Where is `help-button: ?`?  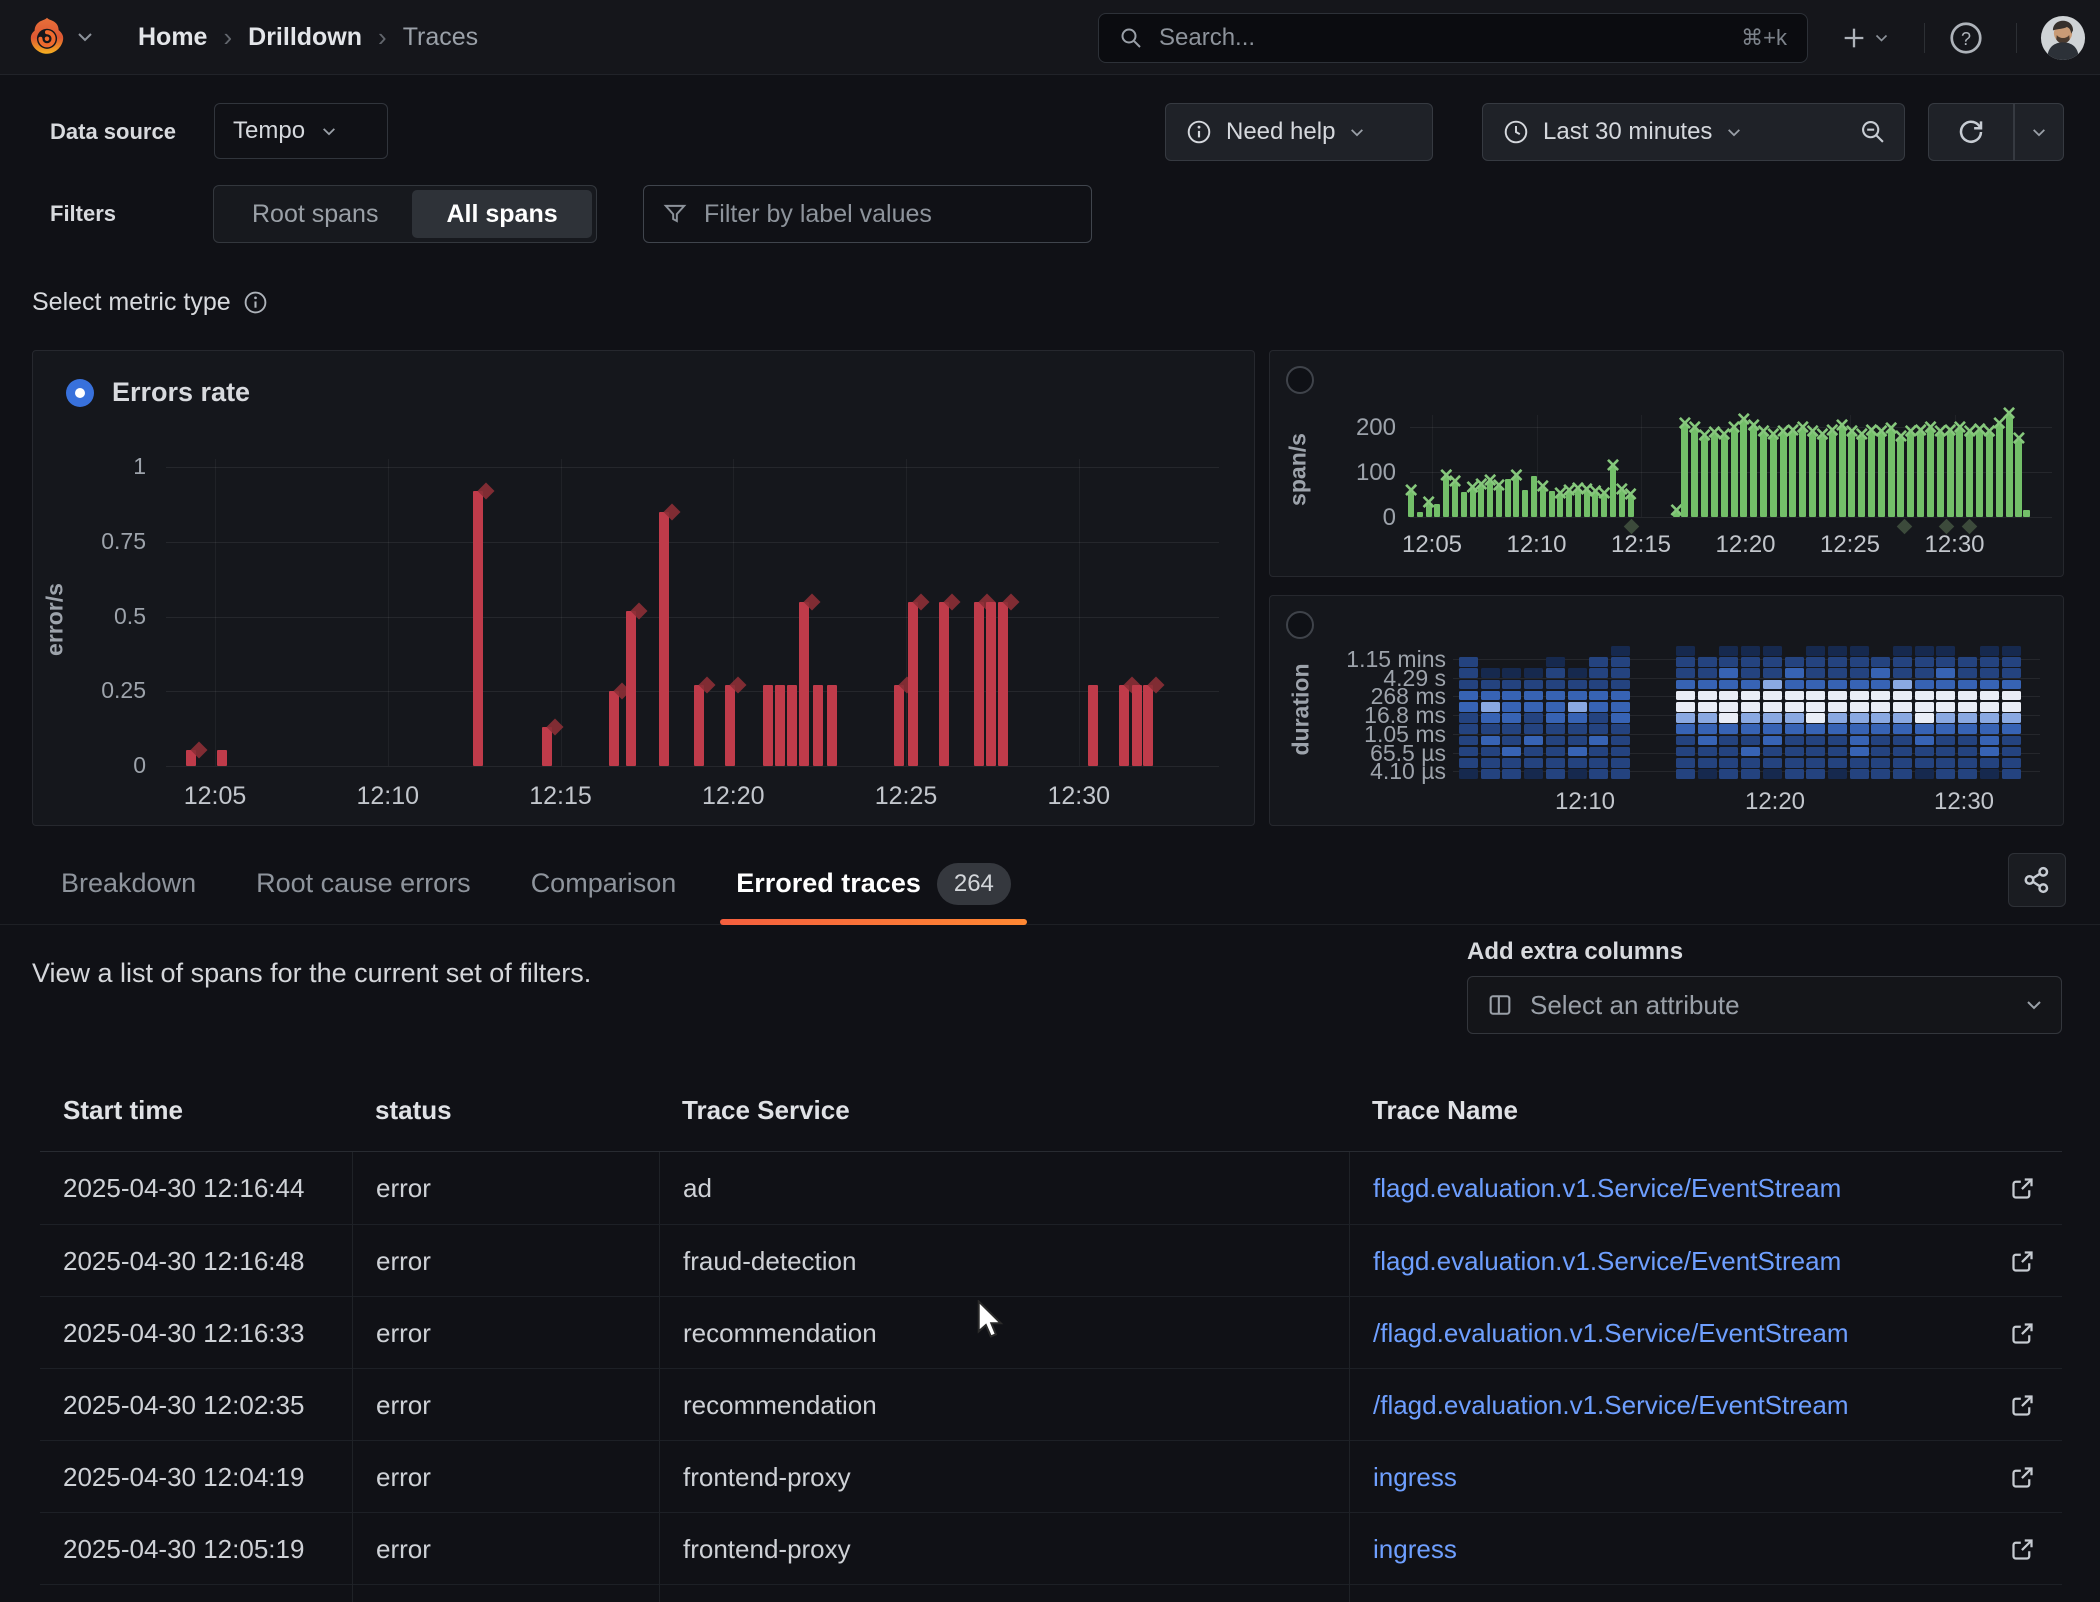
help-button: ? is located at coordinates (1966, 38).